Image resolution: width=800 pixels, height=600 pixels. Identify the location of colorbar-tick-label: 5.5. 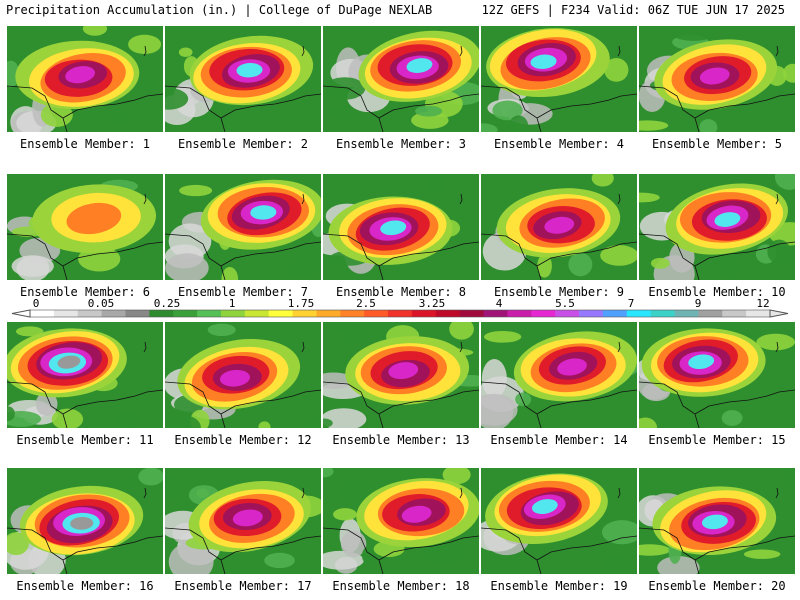
(565, 303).